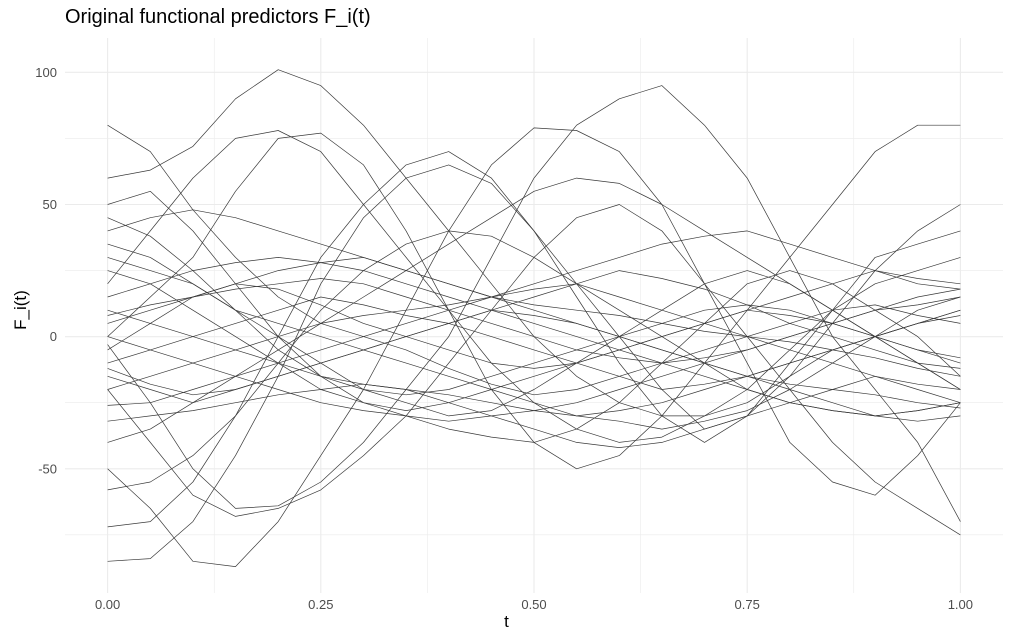 Image resolution: width=1013 pixels, height=643 pixels. I want to click on x-tick-label: 0.75, so click(747, 604).